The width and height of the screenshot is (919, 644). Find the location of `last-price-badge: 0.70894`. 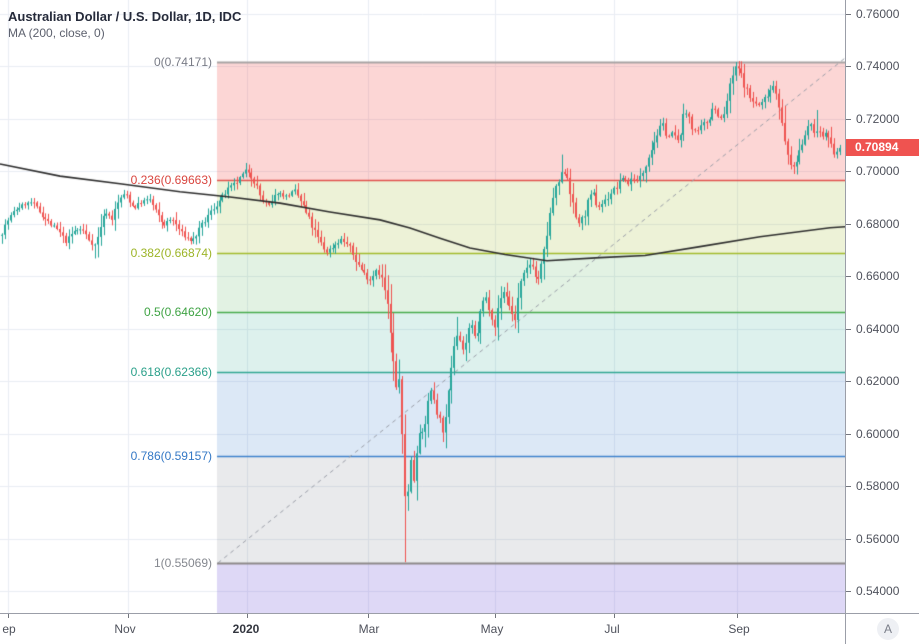

last-price-badge: 0.70894 is located at coordinates (882, 148).